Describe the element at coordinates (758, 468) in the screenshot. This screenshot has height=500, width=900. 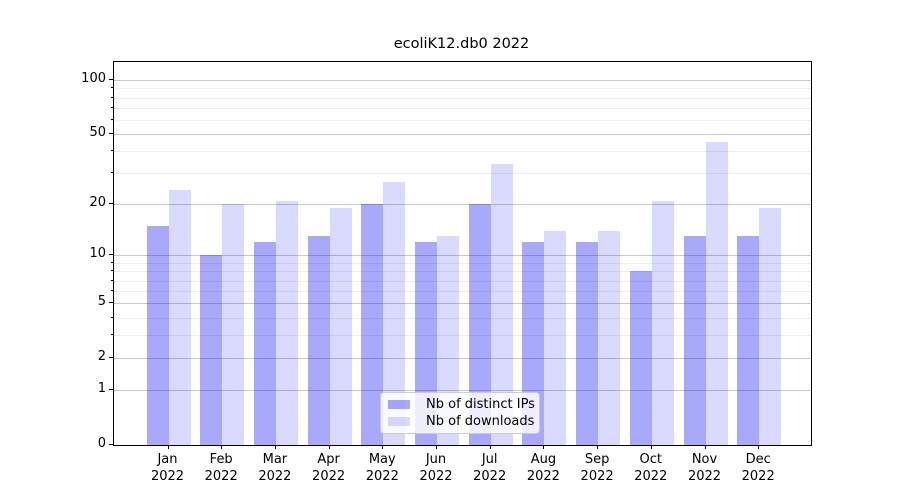
I see `x-tick-label: Dec 2022` at that location.